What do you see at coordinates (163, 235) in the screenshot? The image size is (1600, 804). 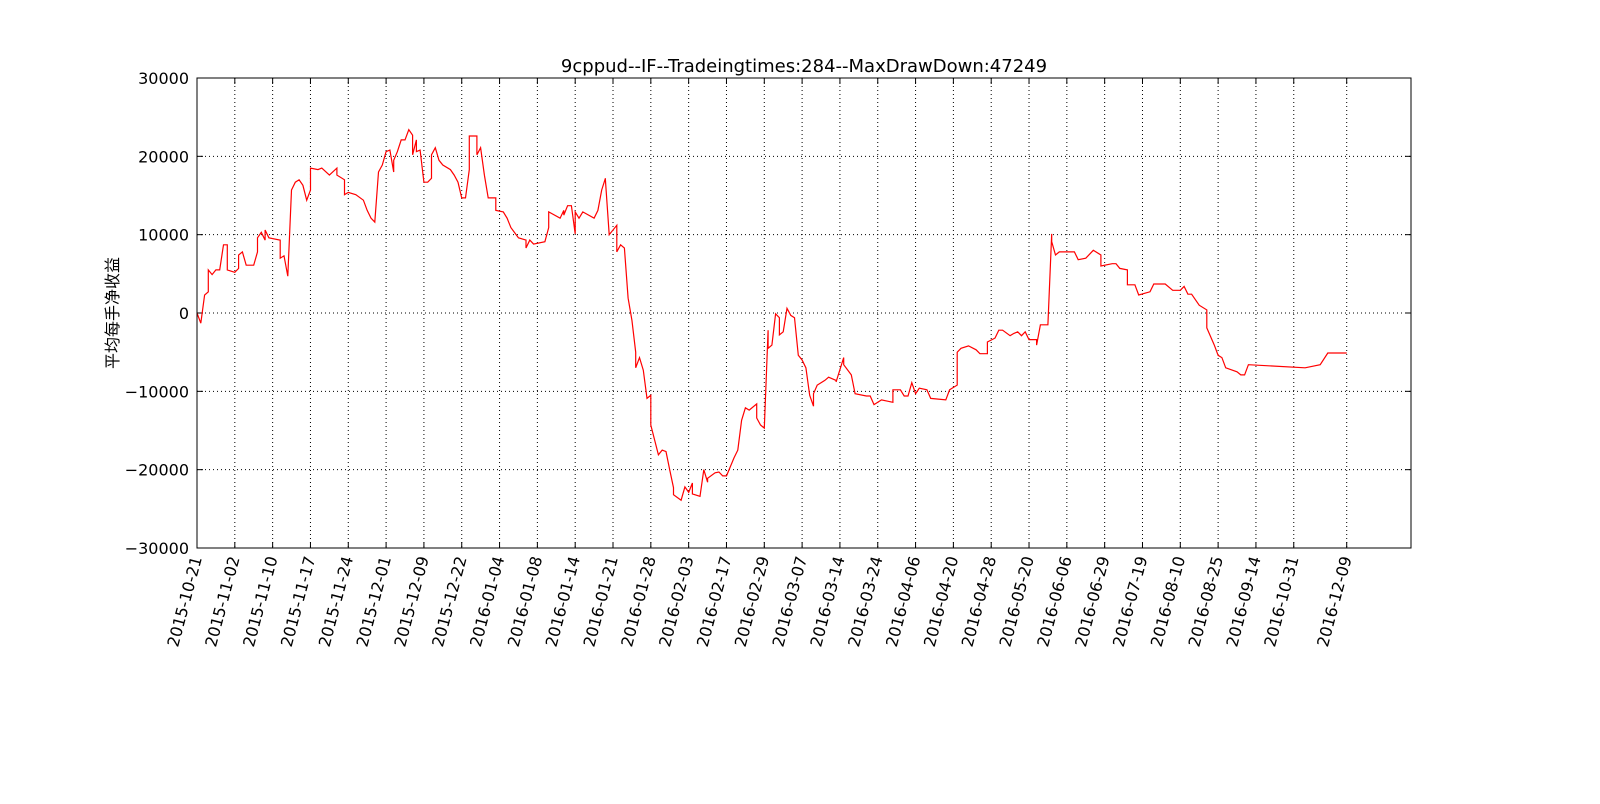 I see `y-tick-label: 10000` at bounding box center [163, 235].